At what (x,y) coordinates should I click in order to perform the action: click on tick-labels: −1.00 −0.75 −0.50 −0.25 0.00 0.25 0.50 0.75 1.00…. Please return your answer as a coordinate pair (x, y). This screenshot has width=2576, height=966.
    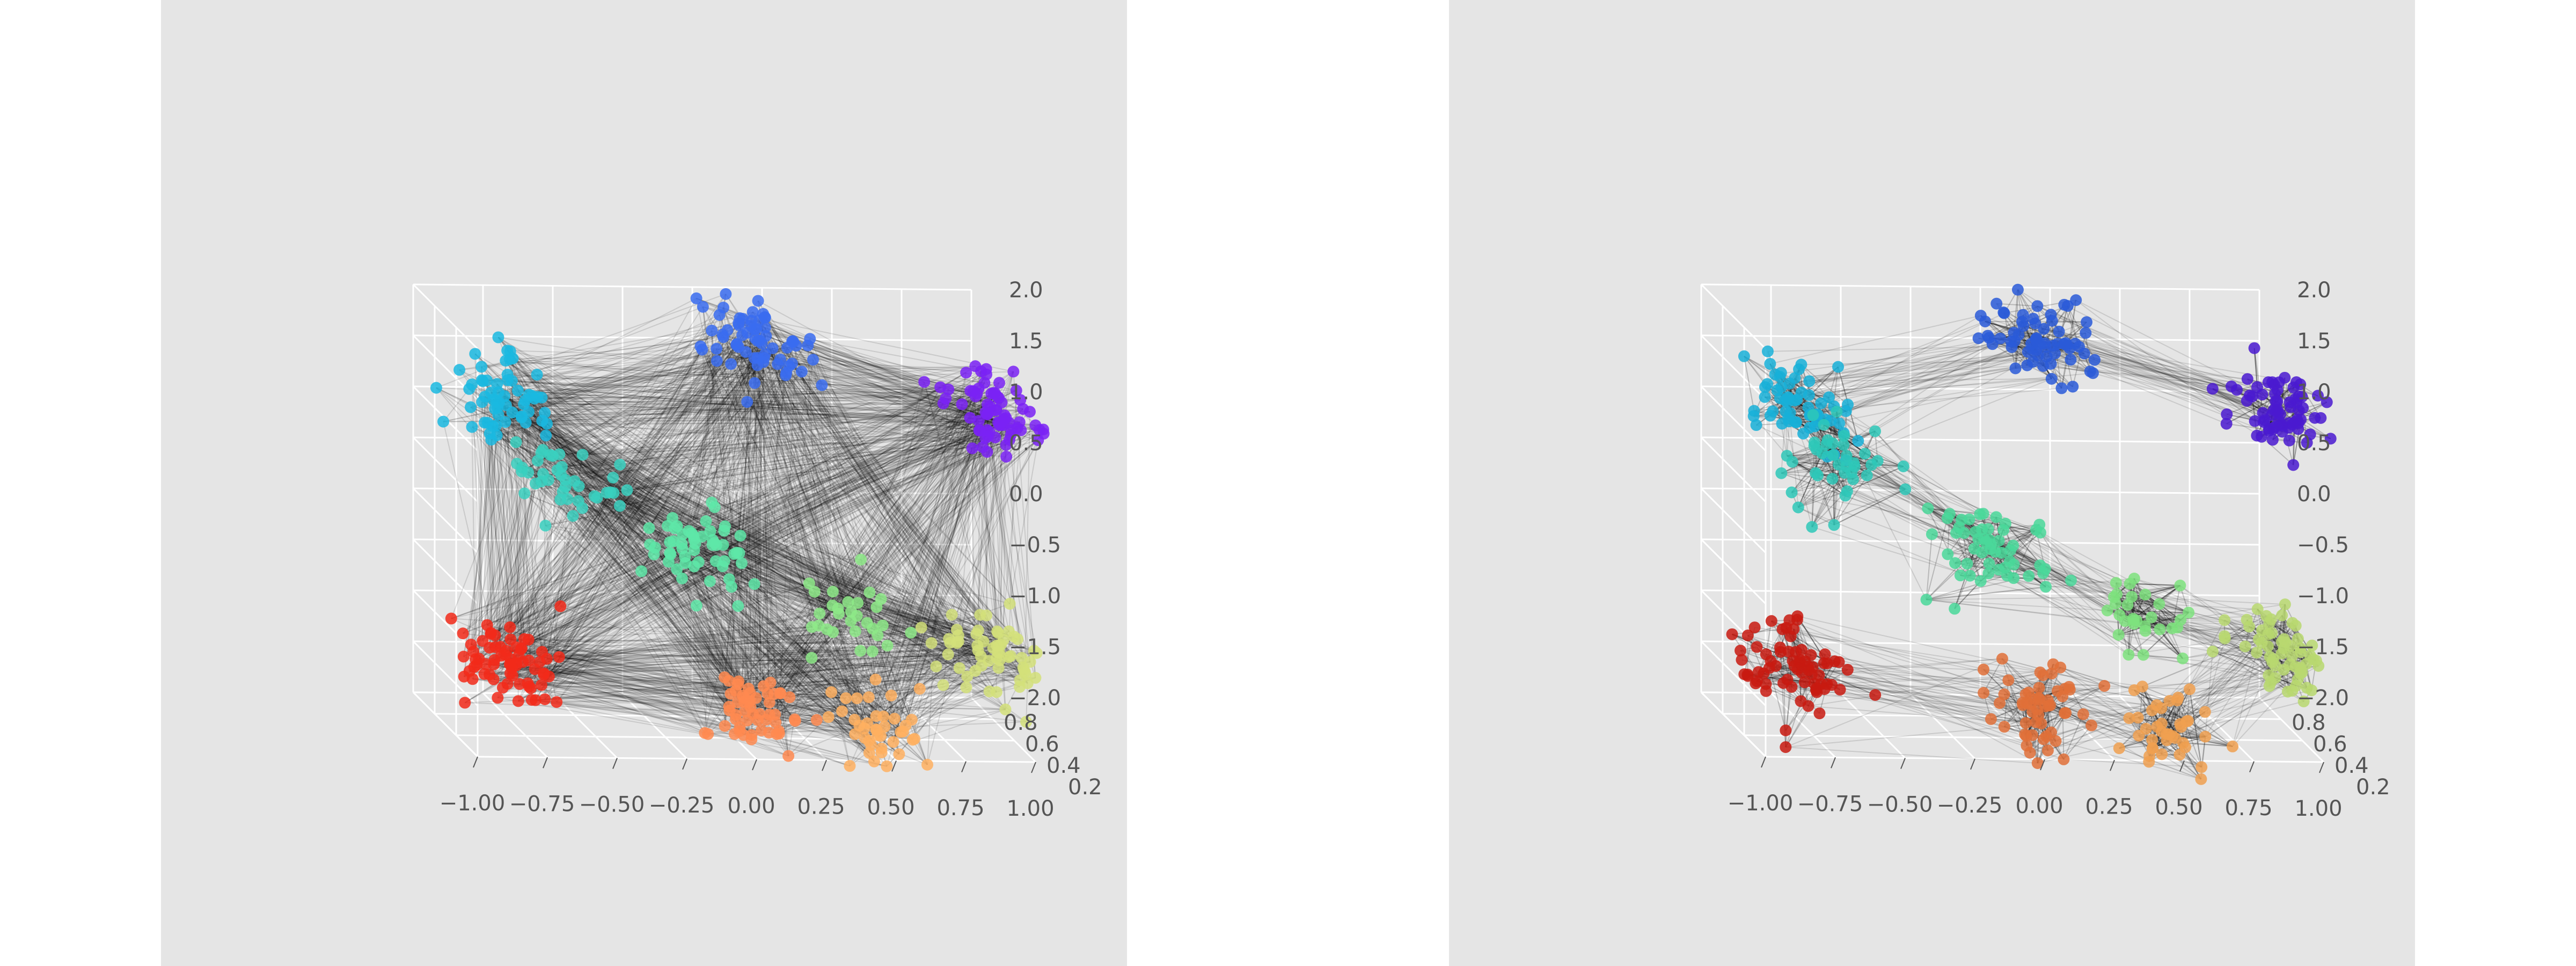
    Looking at the image, I should click on (771, 549).